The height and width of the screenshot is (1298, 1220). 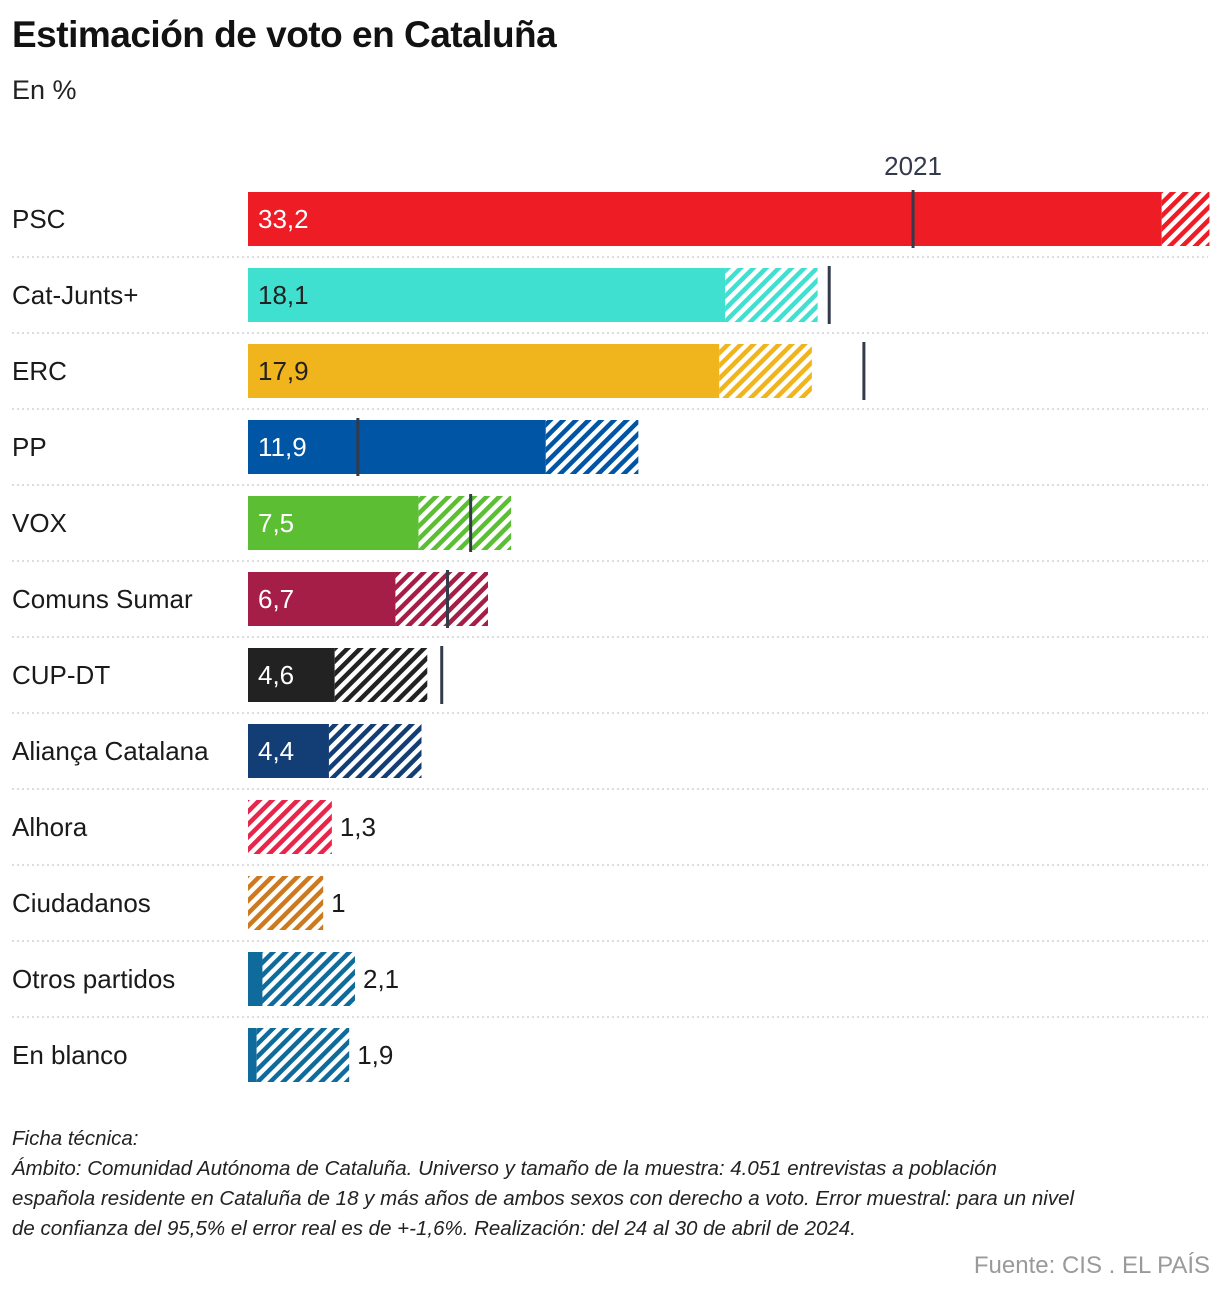 What do you see at coordinates (283, 371) in the screenshot?
I see `value-label: 17,9` at bounding box center [283, 371].